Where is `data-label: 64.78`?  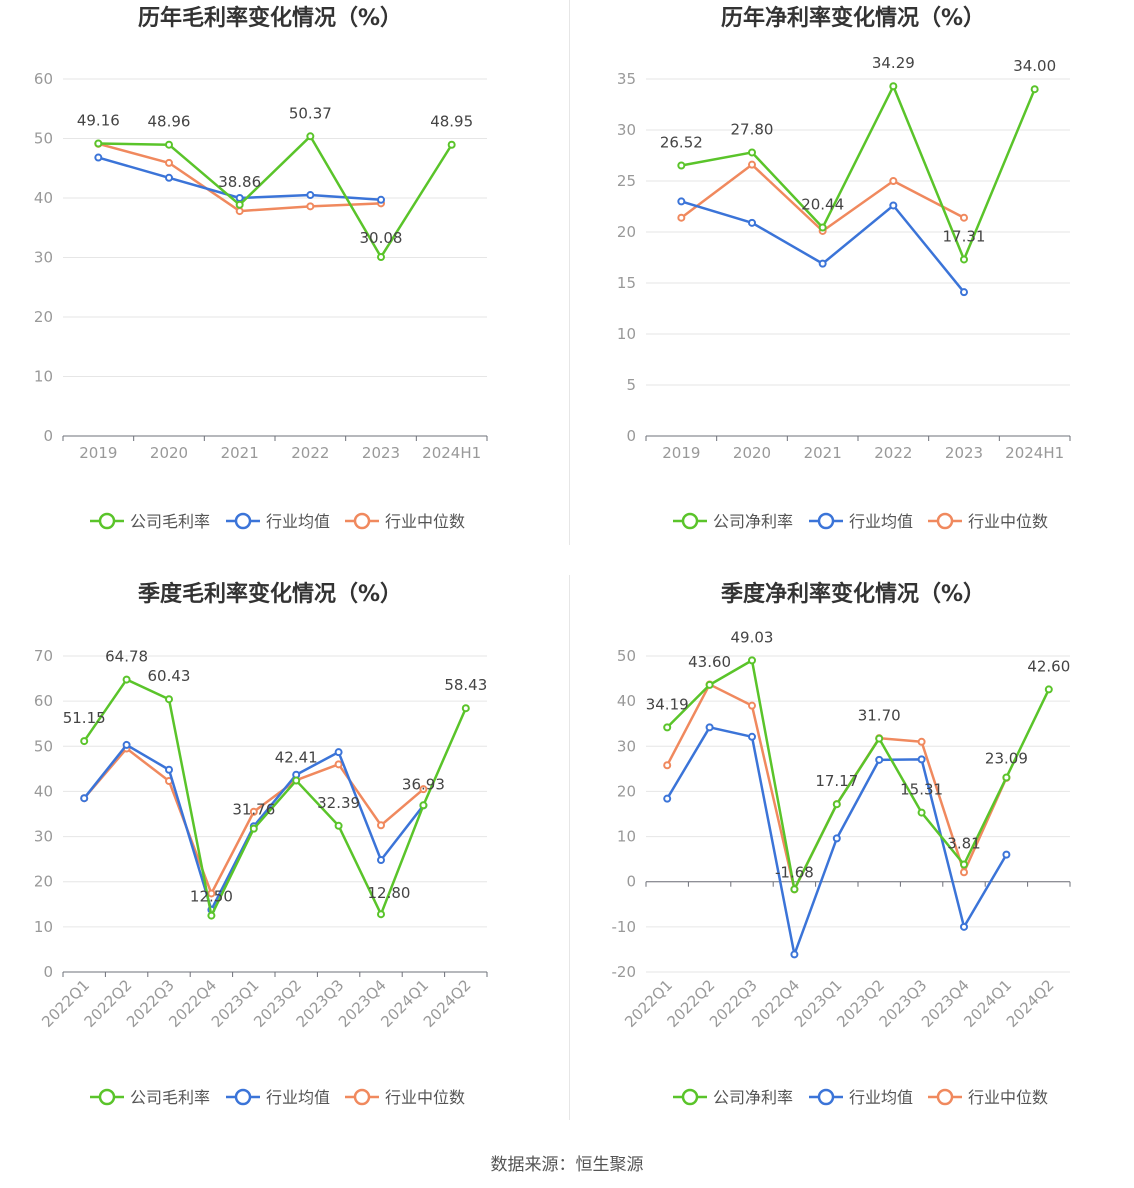 data-label: 64.78 is located at coordinates (126, 657).